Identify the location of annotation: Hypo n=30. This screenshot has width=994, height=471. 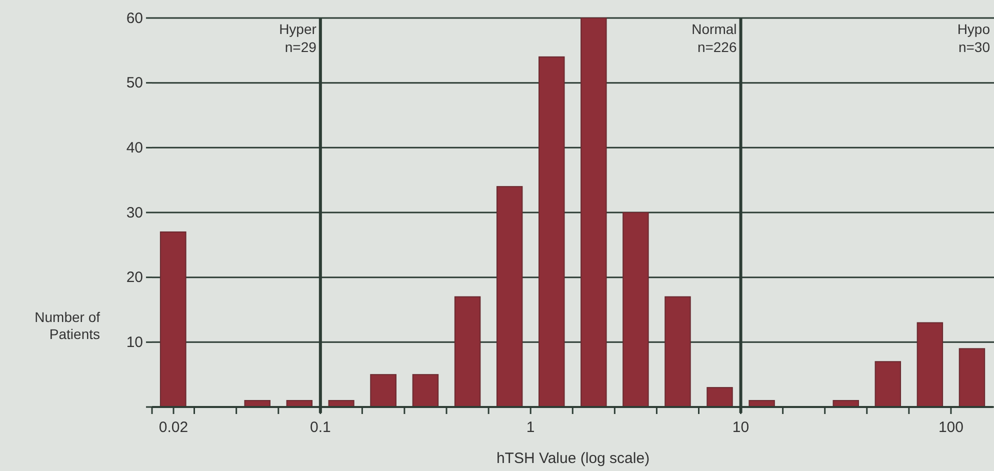
(973, 38).